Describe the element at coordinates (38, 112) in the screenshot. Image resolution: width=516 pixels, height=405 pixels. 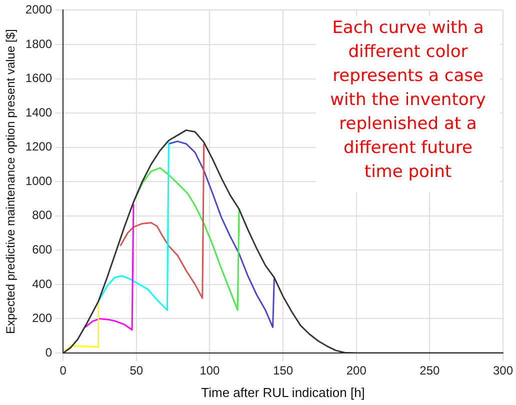
I see `y-tick-label: 1400` at that location.